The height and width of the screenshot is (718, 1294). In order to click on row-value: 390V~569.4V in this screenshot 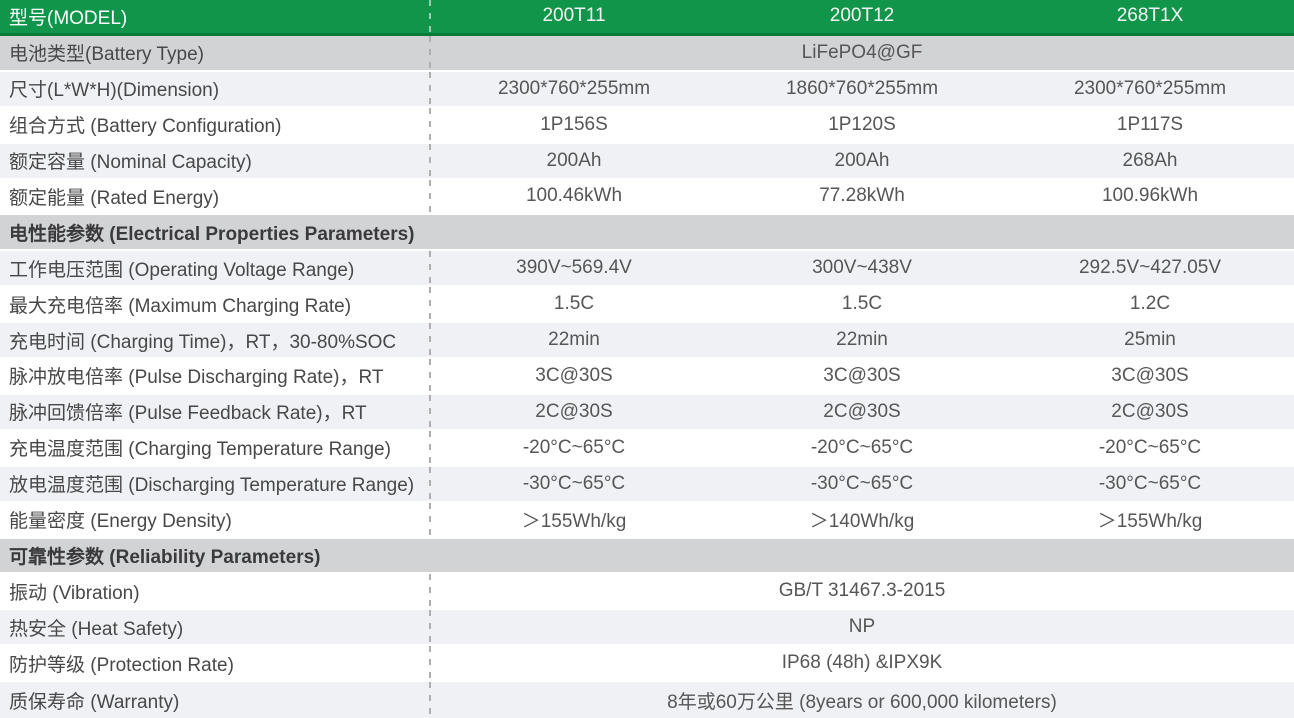, I will do `click(574, 268)`.